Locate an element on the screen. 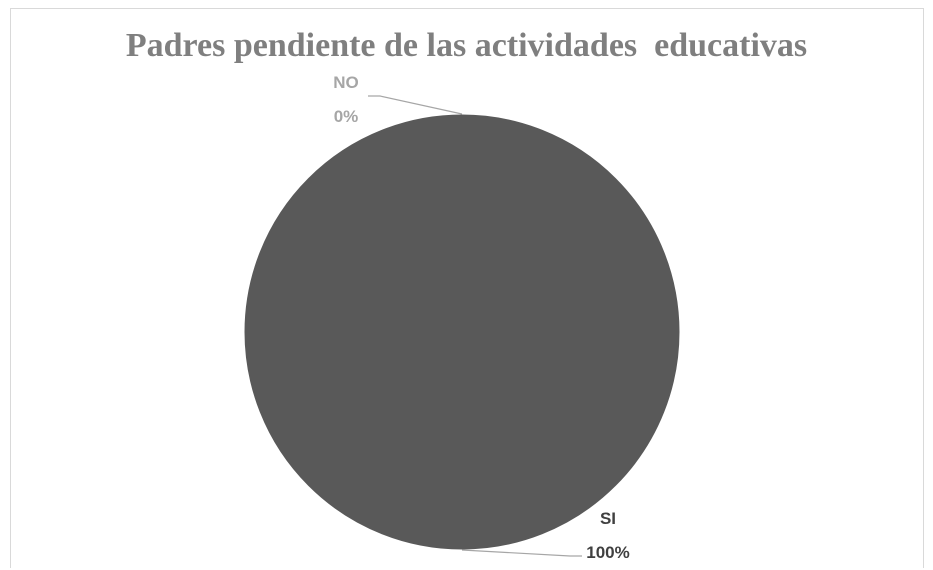 The height and width of the screenshot is (570, 933). leader-line-si is located at coordinates (521, 553).